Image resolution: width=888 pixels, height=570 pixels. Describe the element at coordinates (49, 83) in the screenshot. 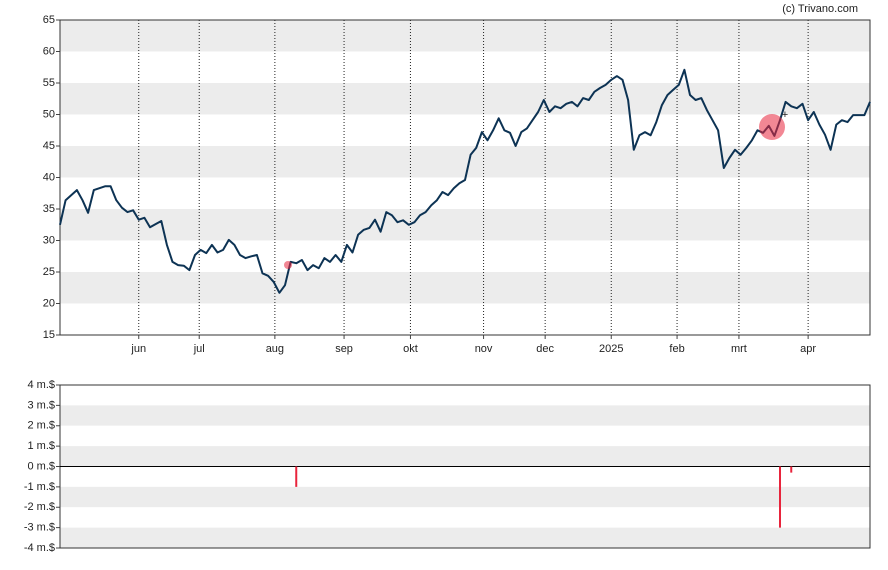

I see `y-tick-label: 55` at that location.